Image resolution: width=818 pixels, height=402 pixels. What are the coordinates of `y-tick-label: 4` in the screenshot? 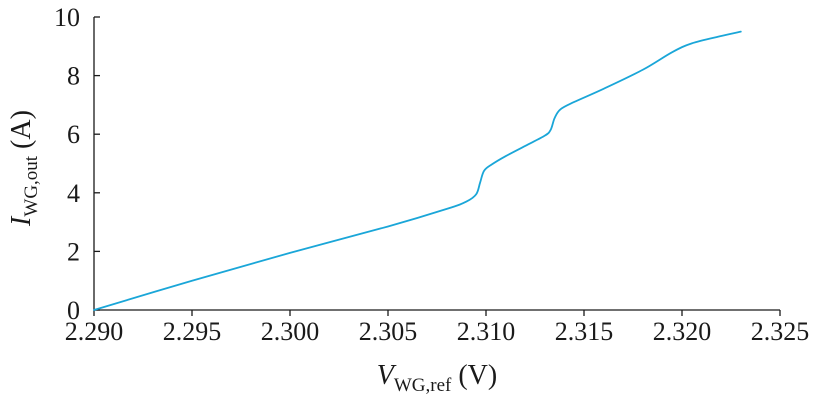 It's located at (73, 193).